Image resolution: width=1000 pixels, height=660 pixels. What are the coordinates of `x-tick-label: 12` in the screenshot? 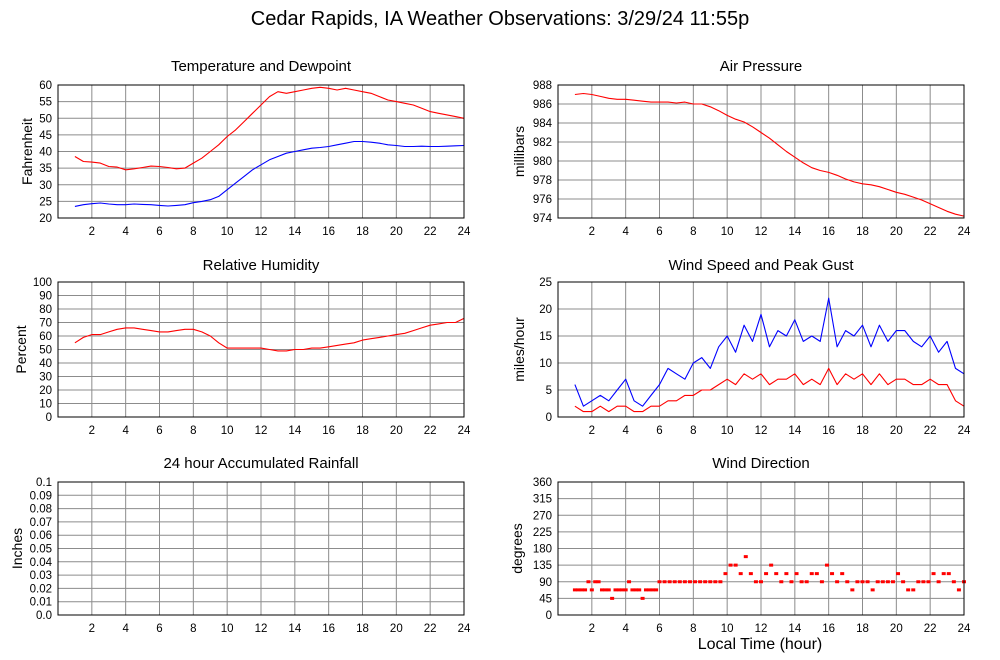 It's located at (761, 232).